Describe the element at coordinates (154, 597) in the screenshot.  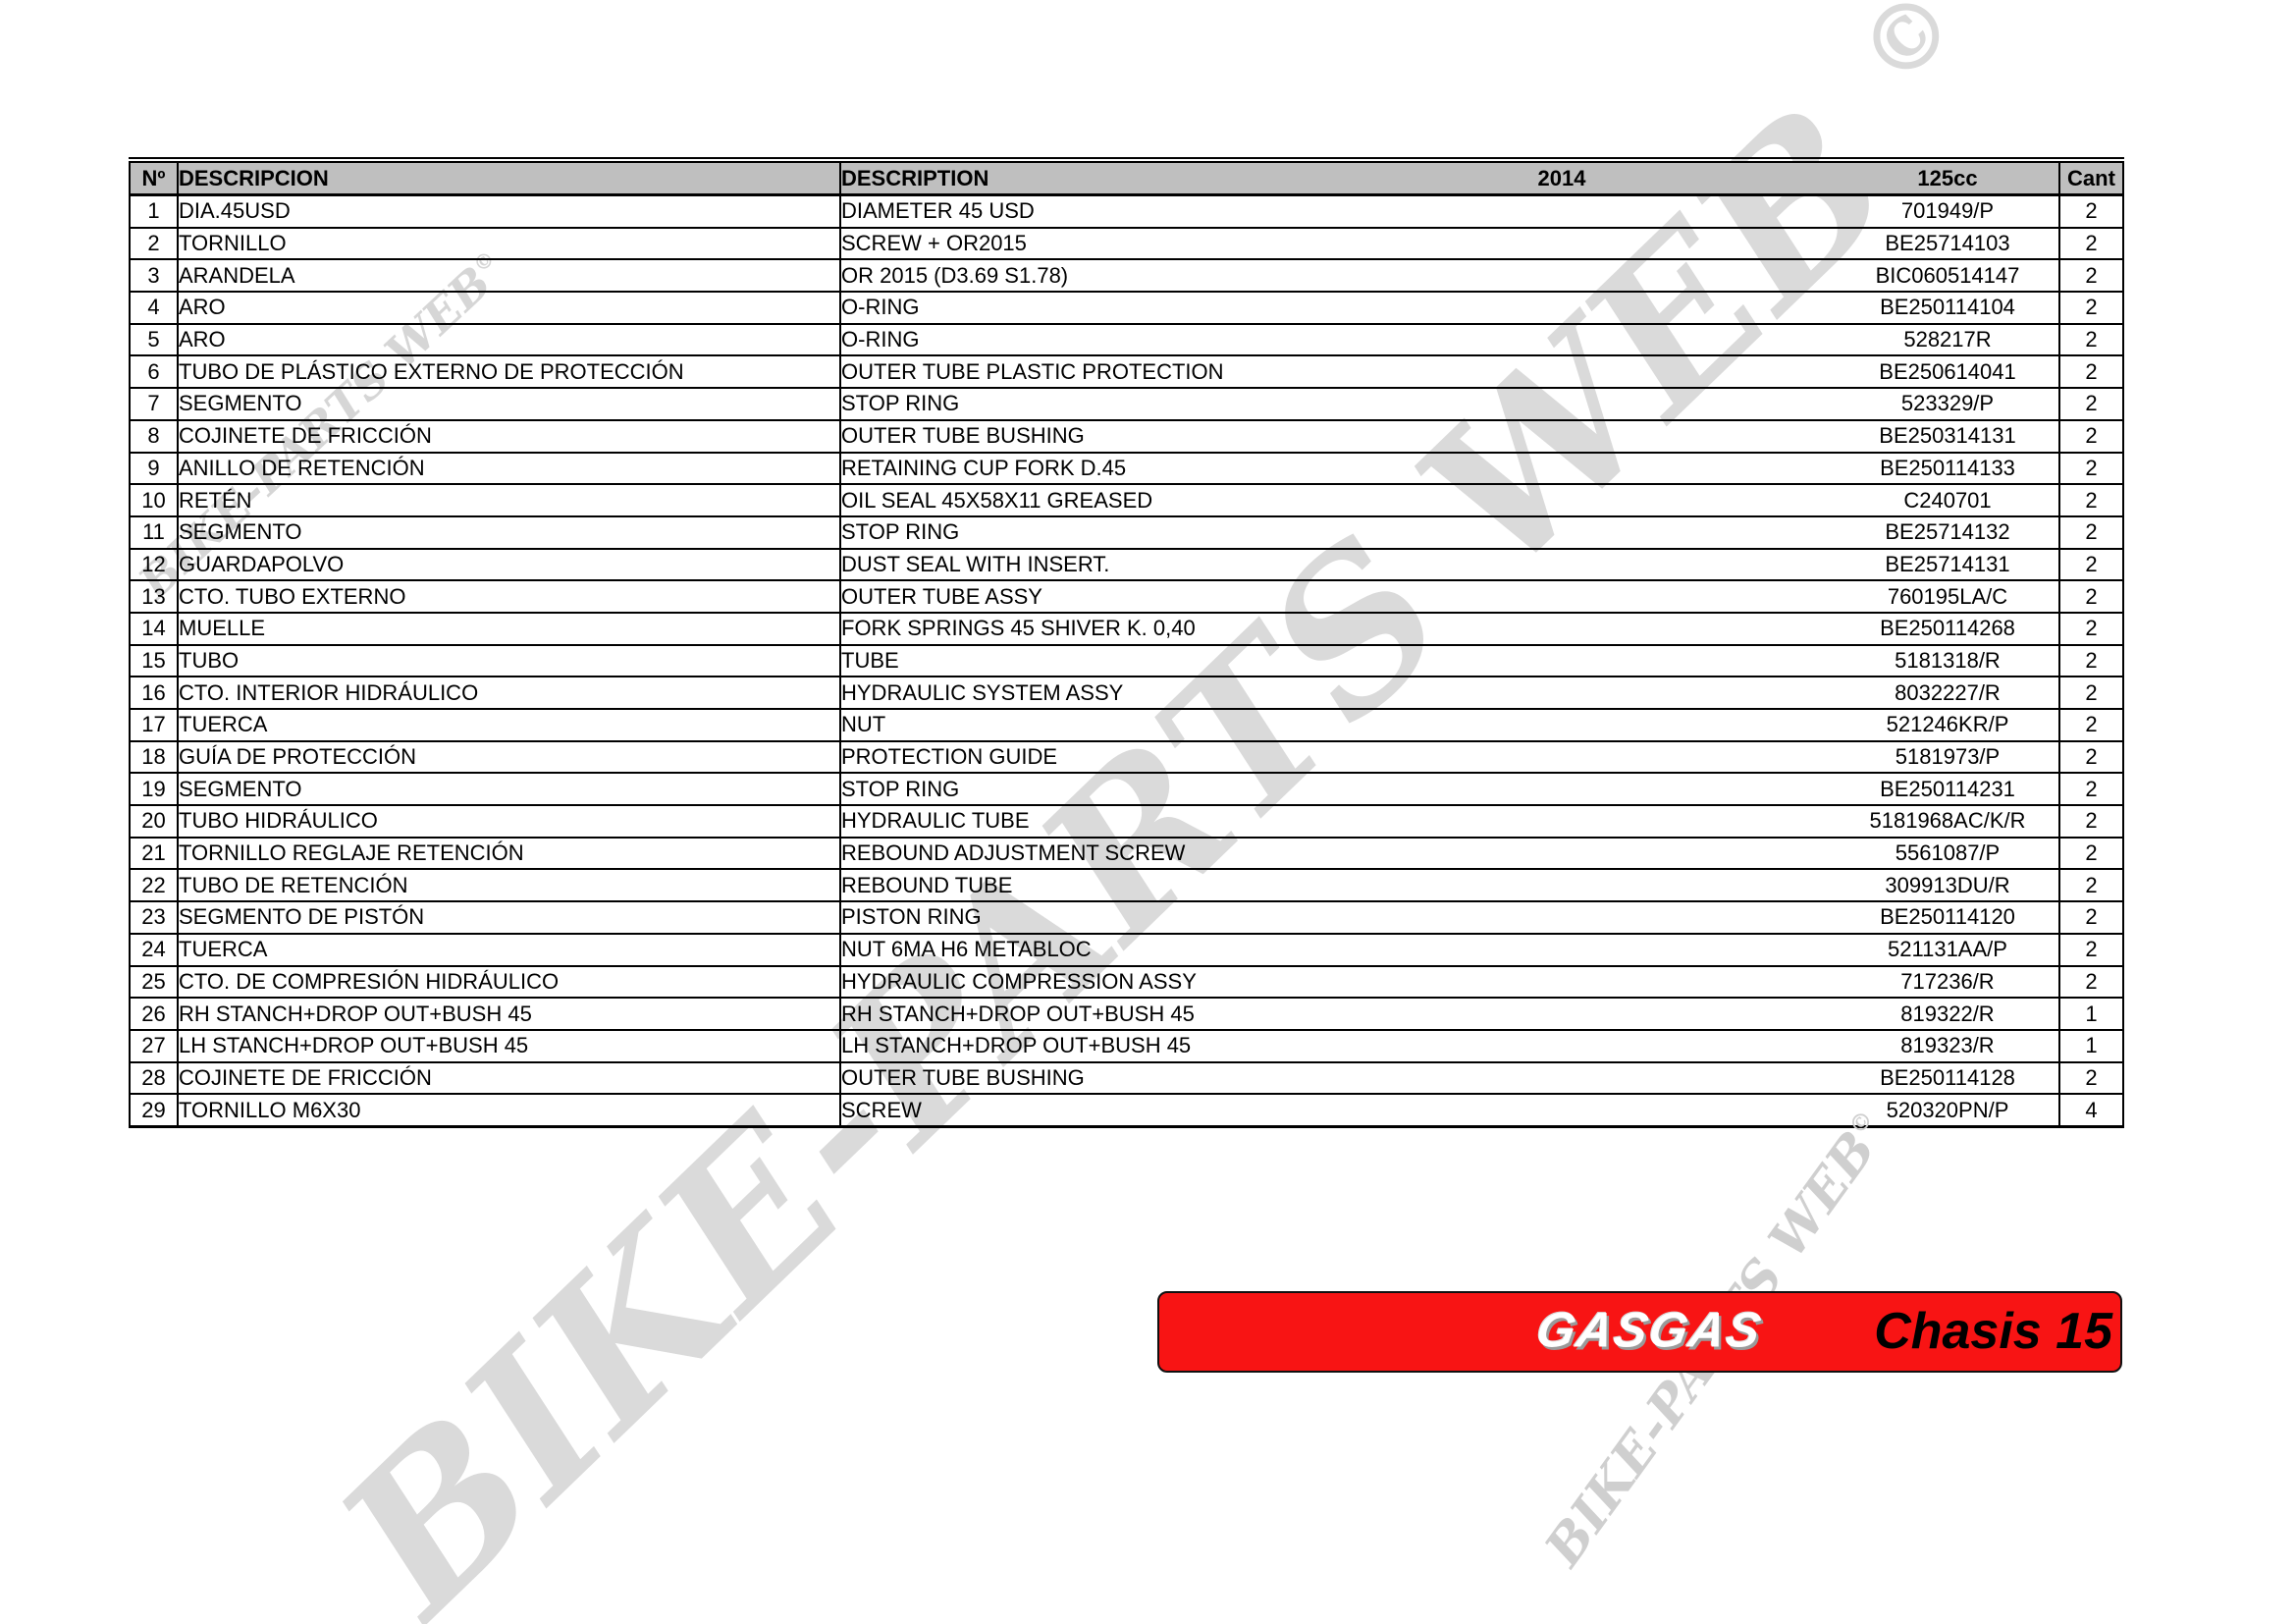
I see `part-number-cell: 13` at that location.